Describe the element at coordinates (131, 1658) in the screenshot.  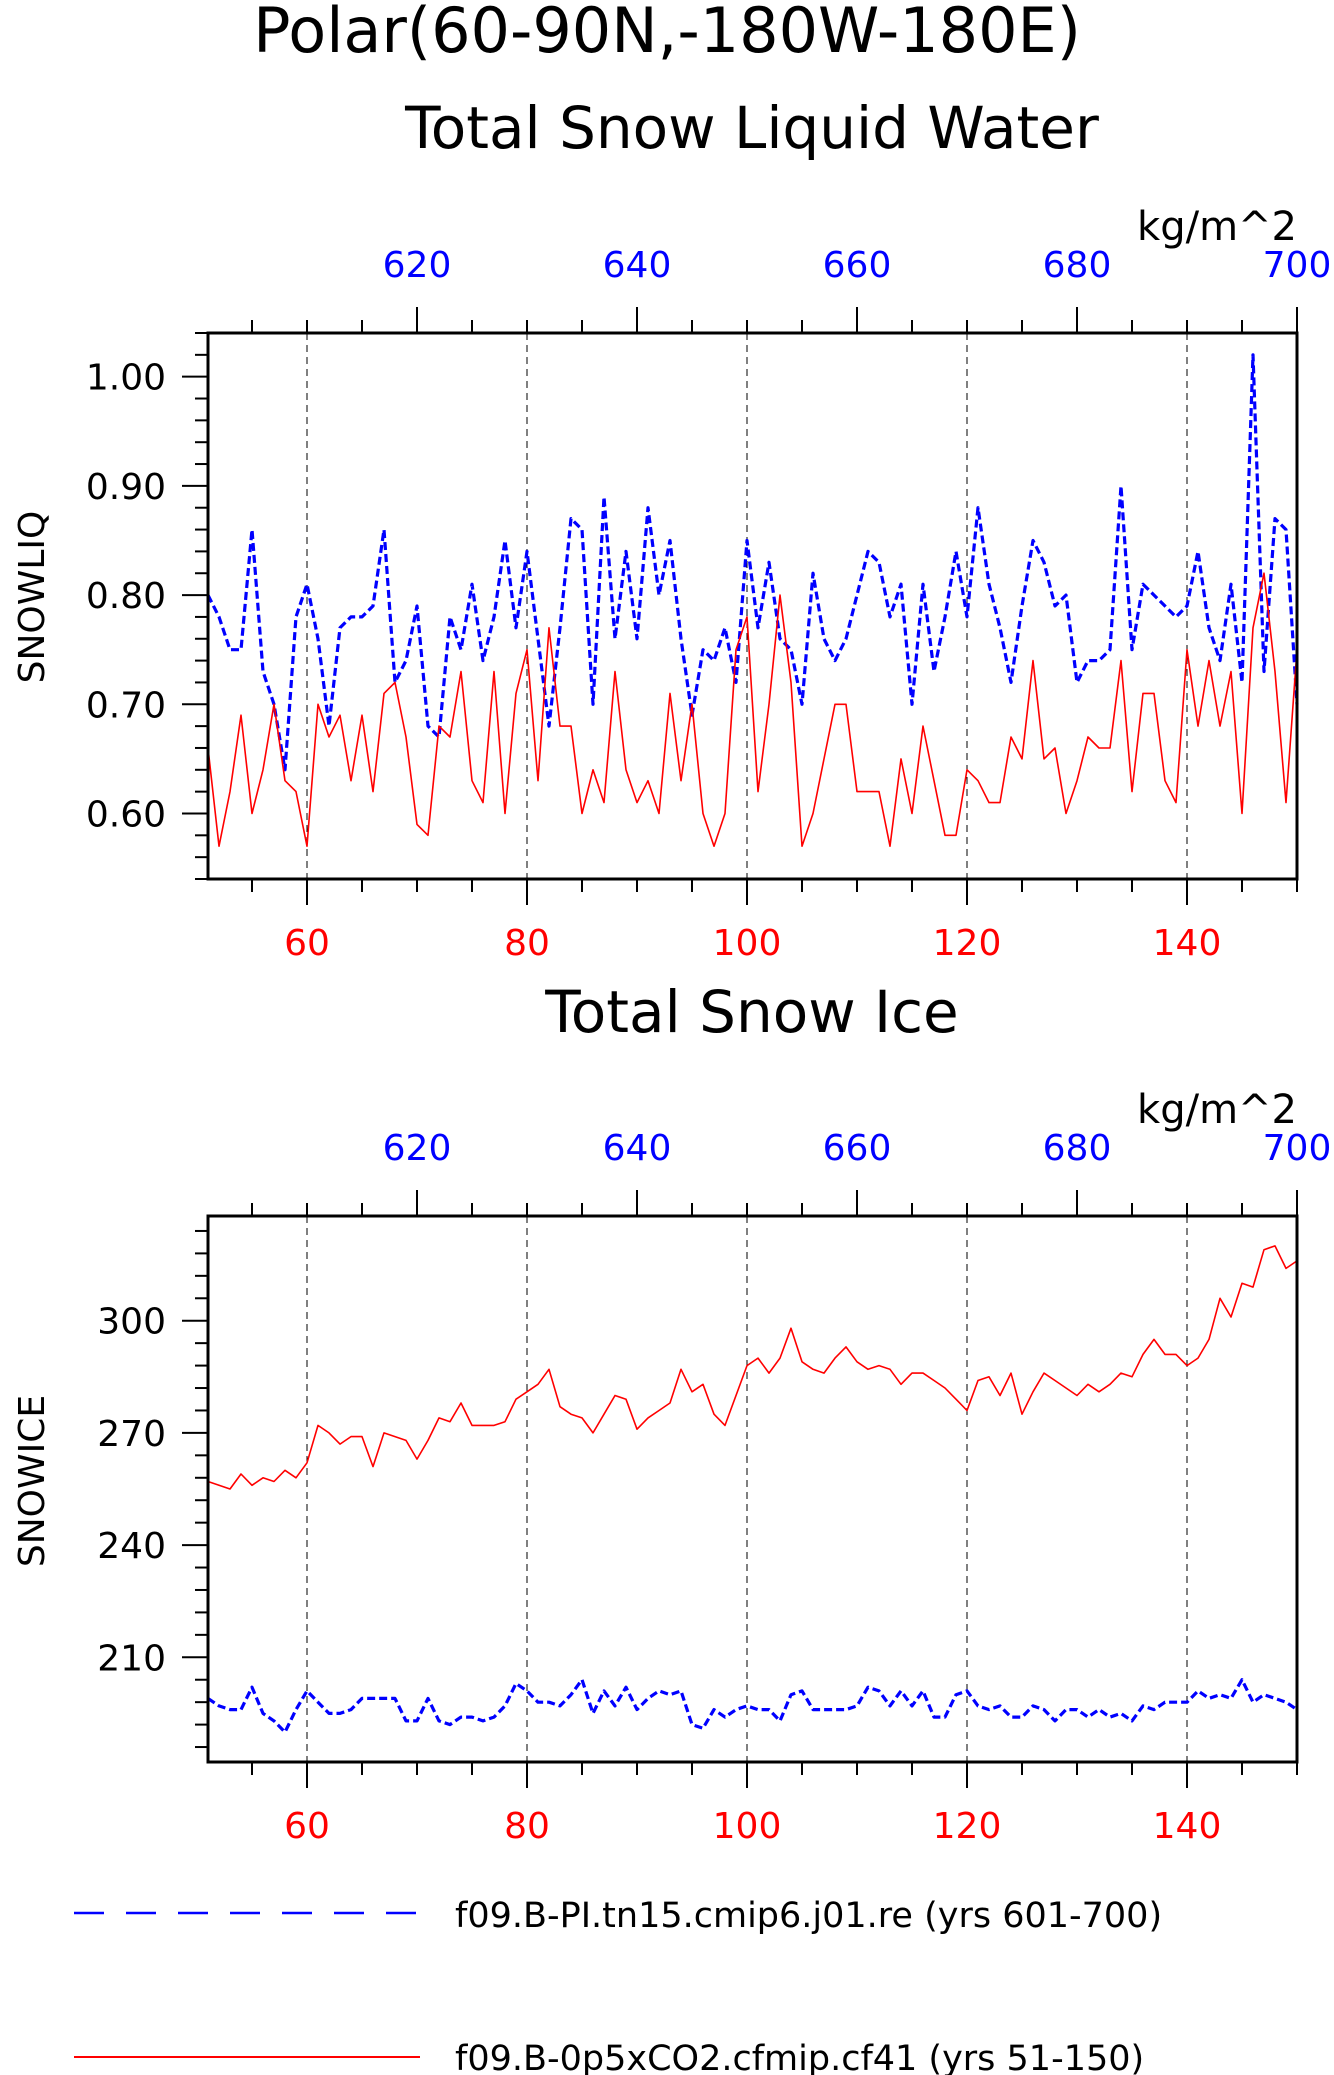
I see `y-tick-label: 210` at that location.